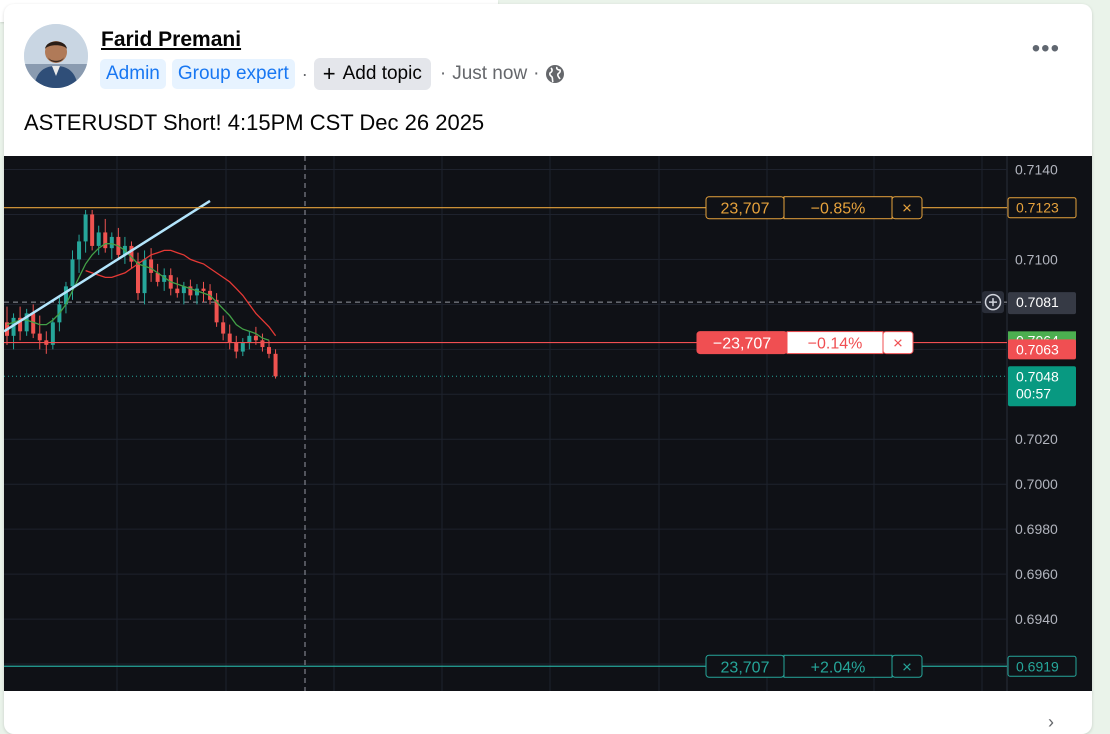 Image resolution: width=1110 pixels, height=734 pixels. What do you see at coordinates (1045, 48) in the screenshot?
I see `more-options-icon: •••` at bounding box center [1045, 48].